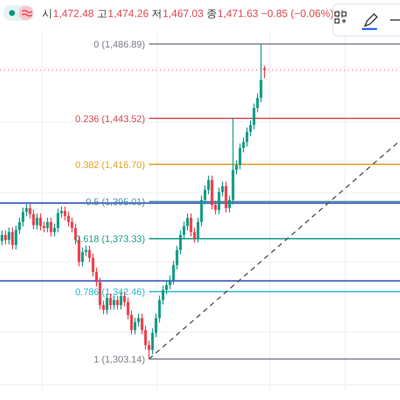 The height and width of the screenshot is (400, 400). I want to click on annotation: 0 (1,486.89), so click(119, 45).